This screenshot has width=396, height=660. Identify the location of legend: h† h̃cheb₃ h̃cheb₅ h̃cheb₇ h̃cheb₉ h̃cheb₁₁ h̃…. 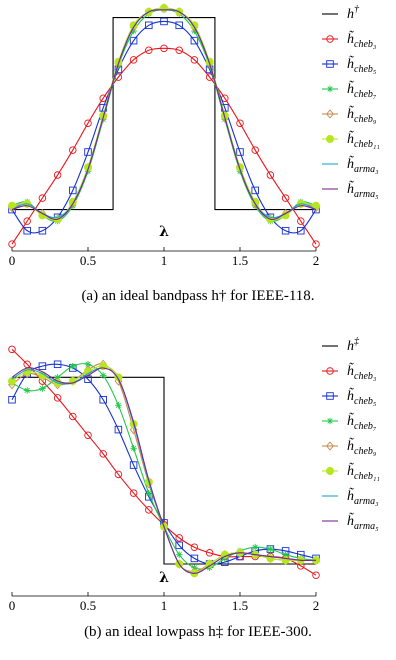
(351, 102).